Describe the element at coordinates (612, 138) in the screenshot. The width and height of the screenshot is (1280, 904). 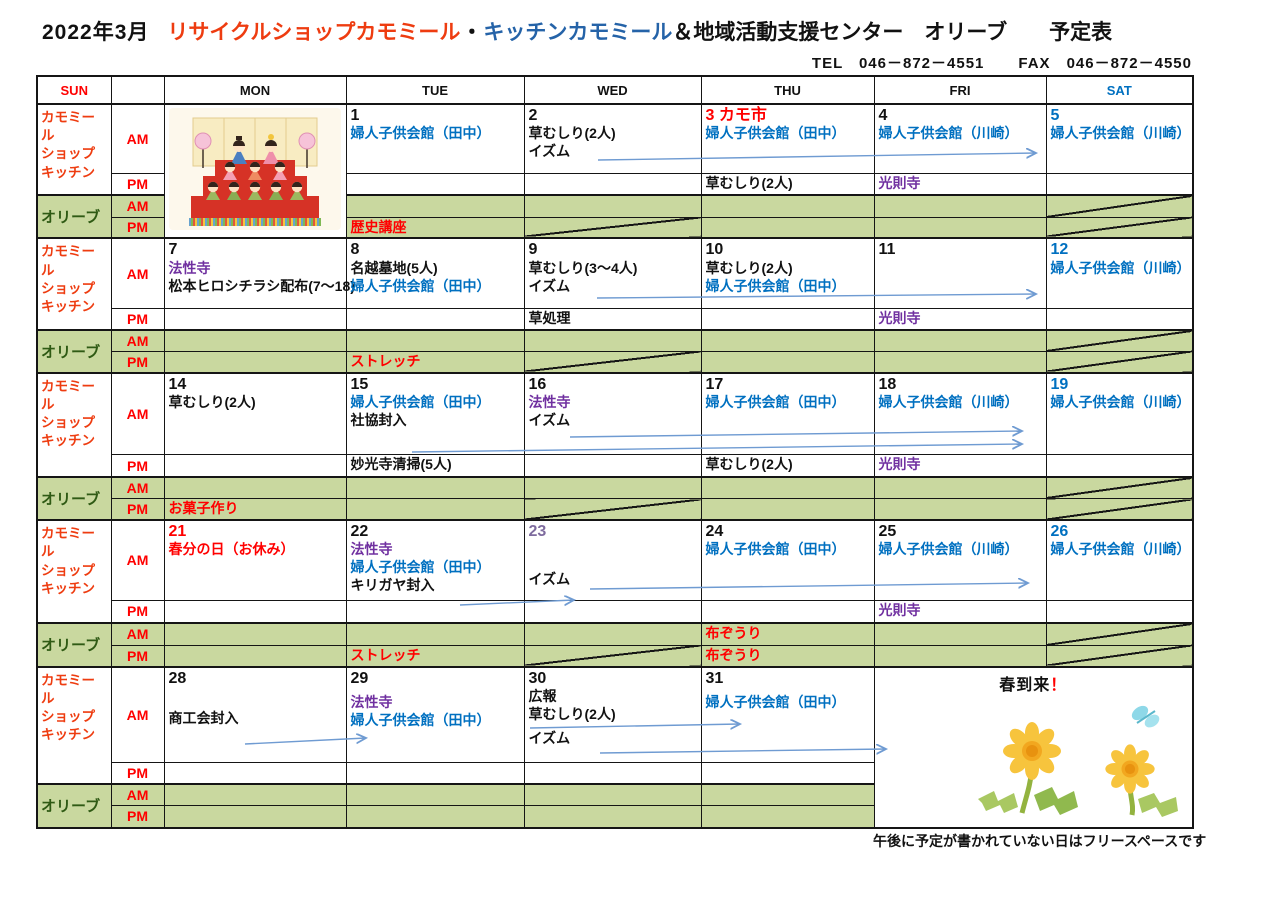
I see `w1-wed-am: 2 草むしり(2人) イズム` at that location.